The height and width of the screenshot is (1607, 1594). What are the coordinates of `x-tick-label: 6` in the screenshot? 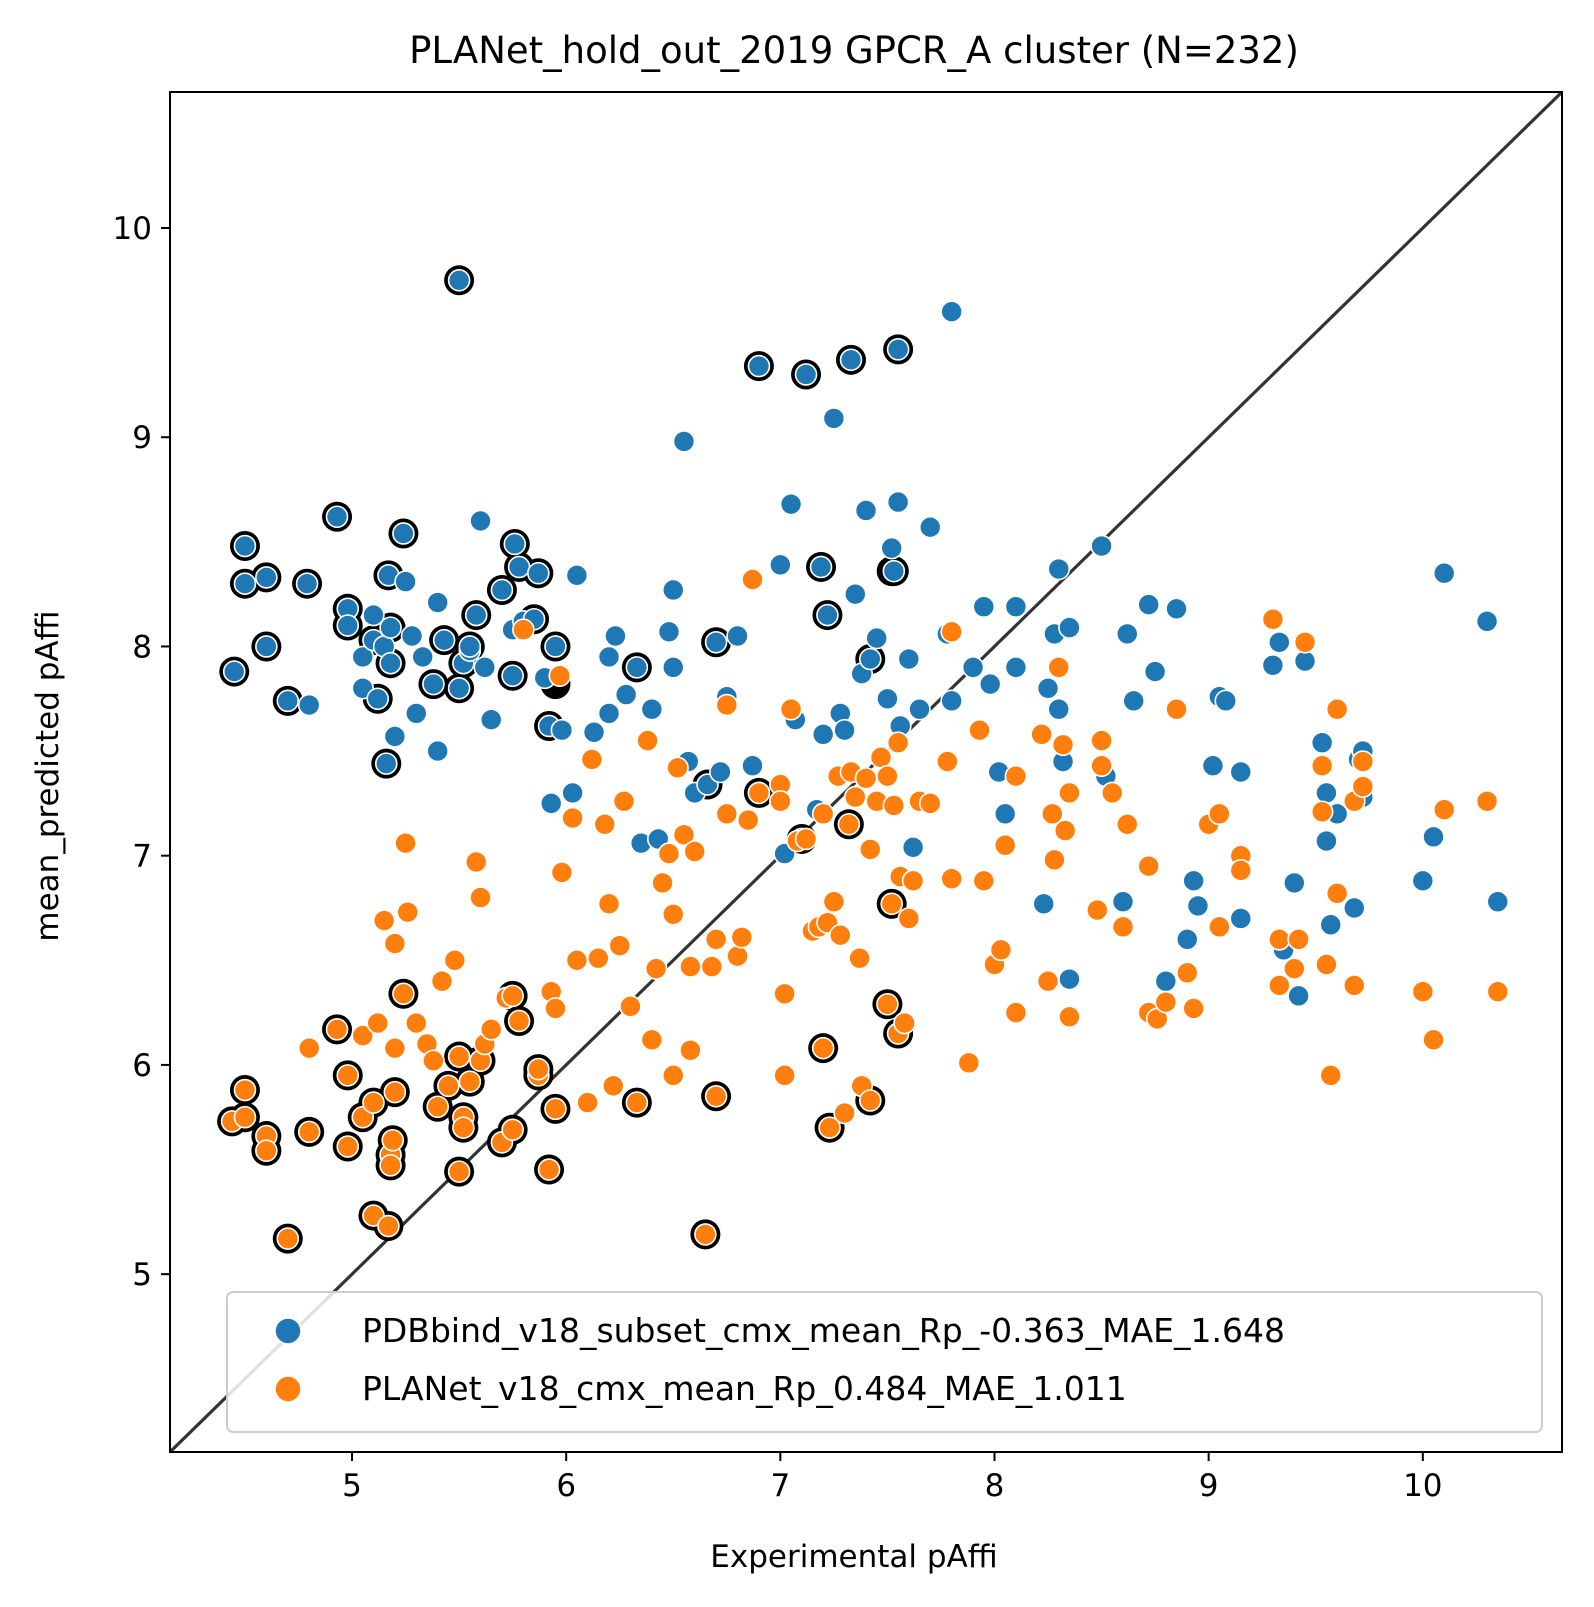 It's located at (566, 1486).